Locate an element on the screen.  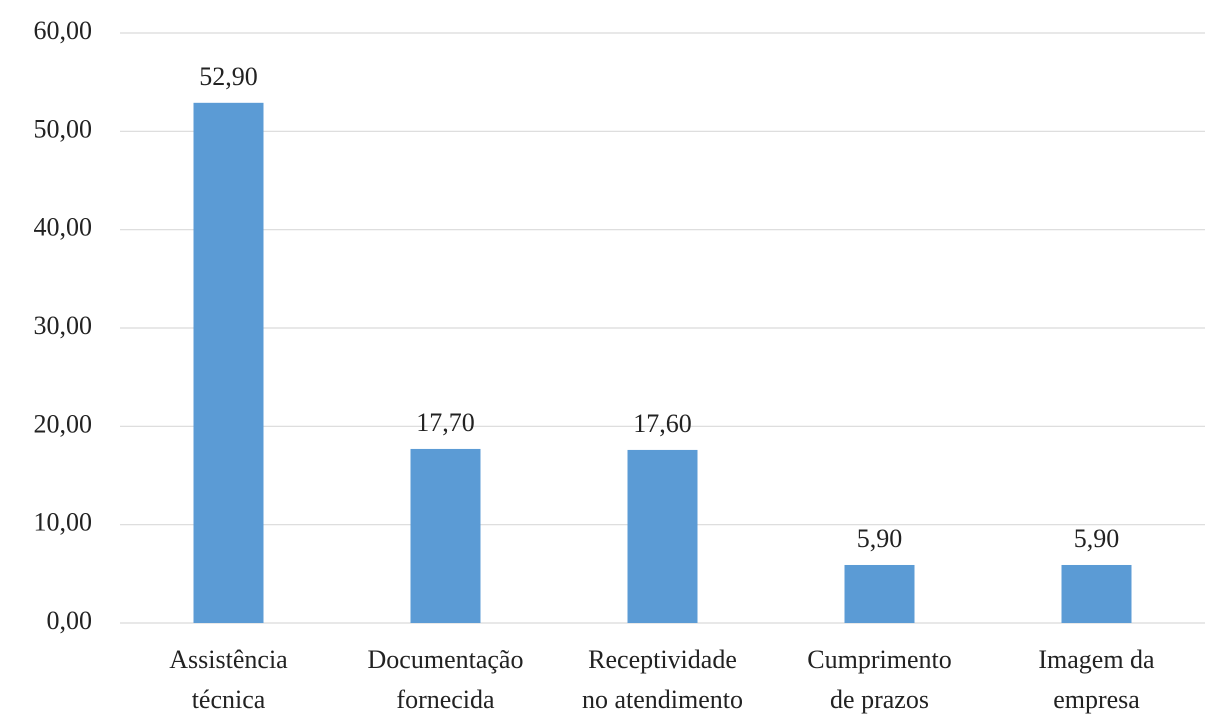
data-label: 17,70 is located at coordinates (445, 422).